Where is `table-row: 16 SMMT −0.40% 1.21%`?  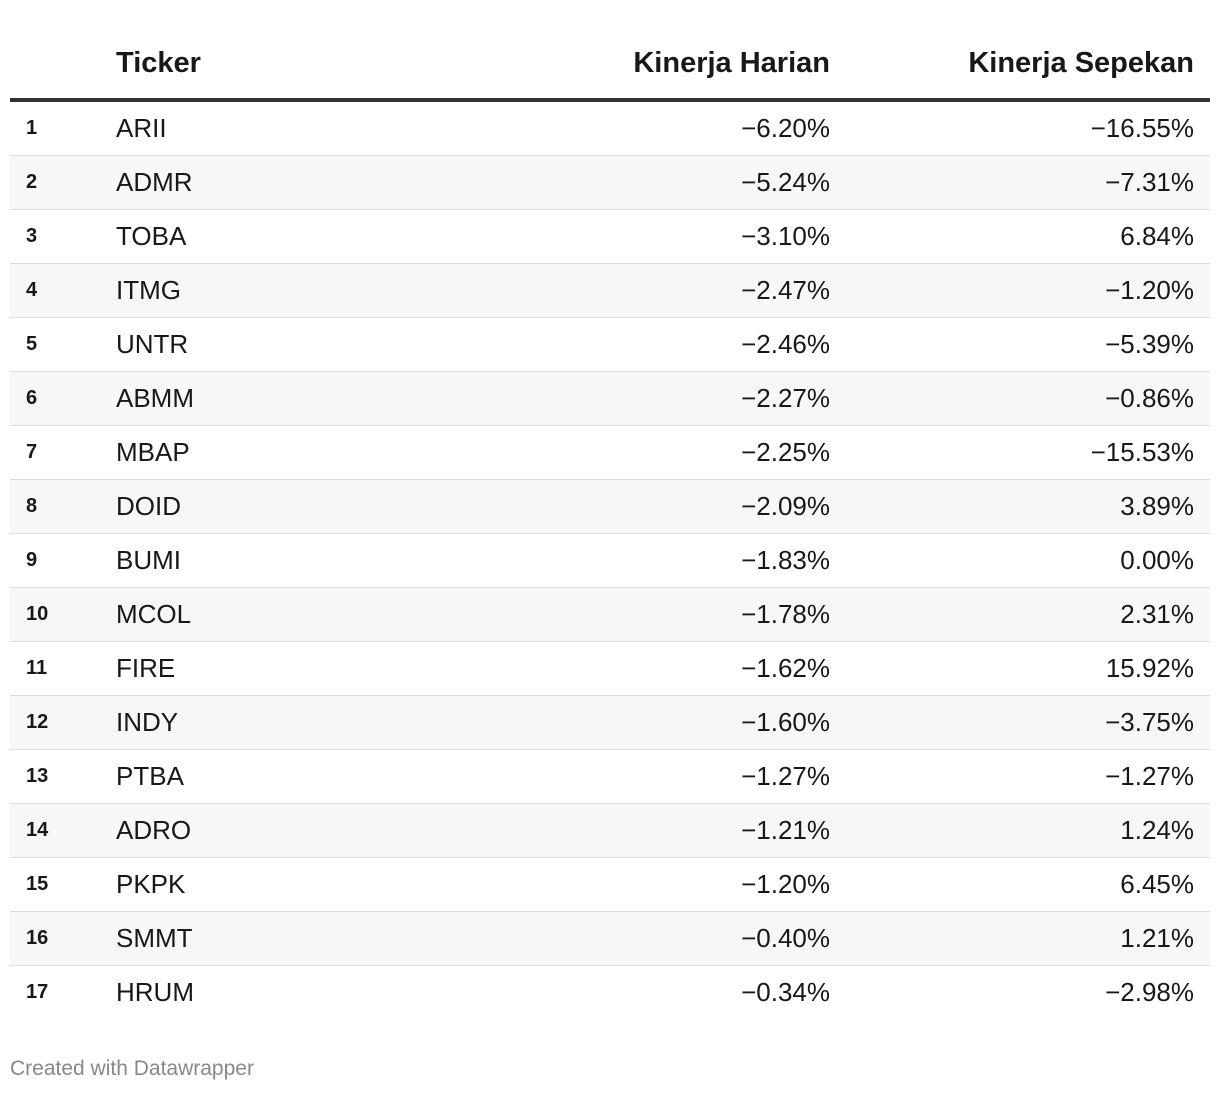 table-row: 16 SMMT −0.40% 1.21% is located at coordinates (610, 938).